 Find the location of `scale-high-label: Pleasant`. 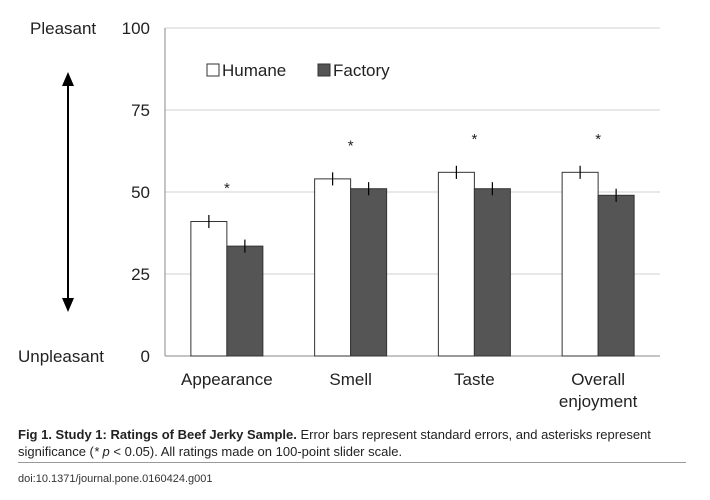

scale-high-label: Pleasant is located at coordinates (63, 28).